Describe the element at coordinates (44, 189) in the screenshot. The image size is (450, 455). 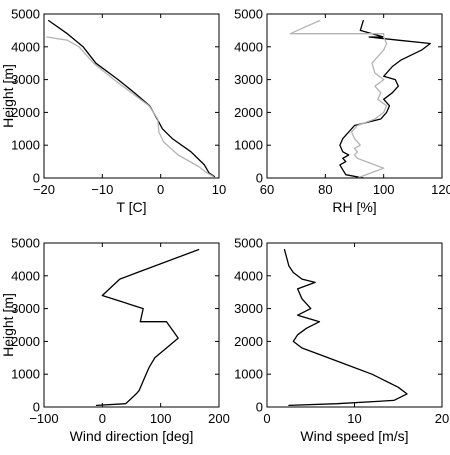
I see `temperature-x-tick-label: −20` at that location.